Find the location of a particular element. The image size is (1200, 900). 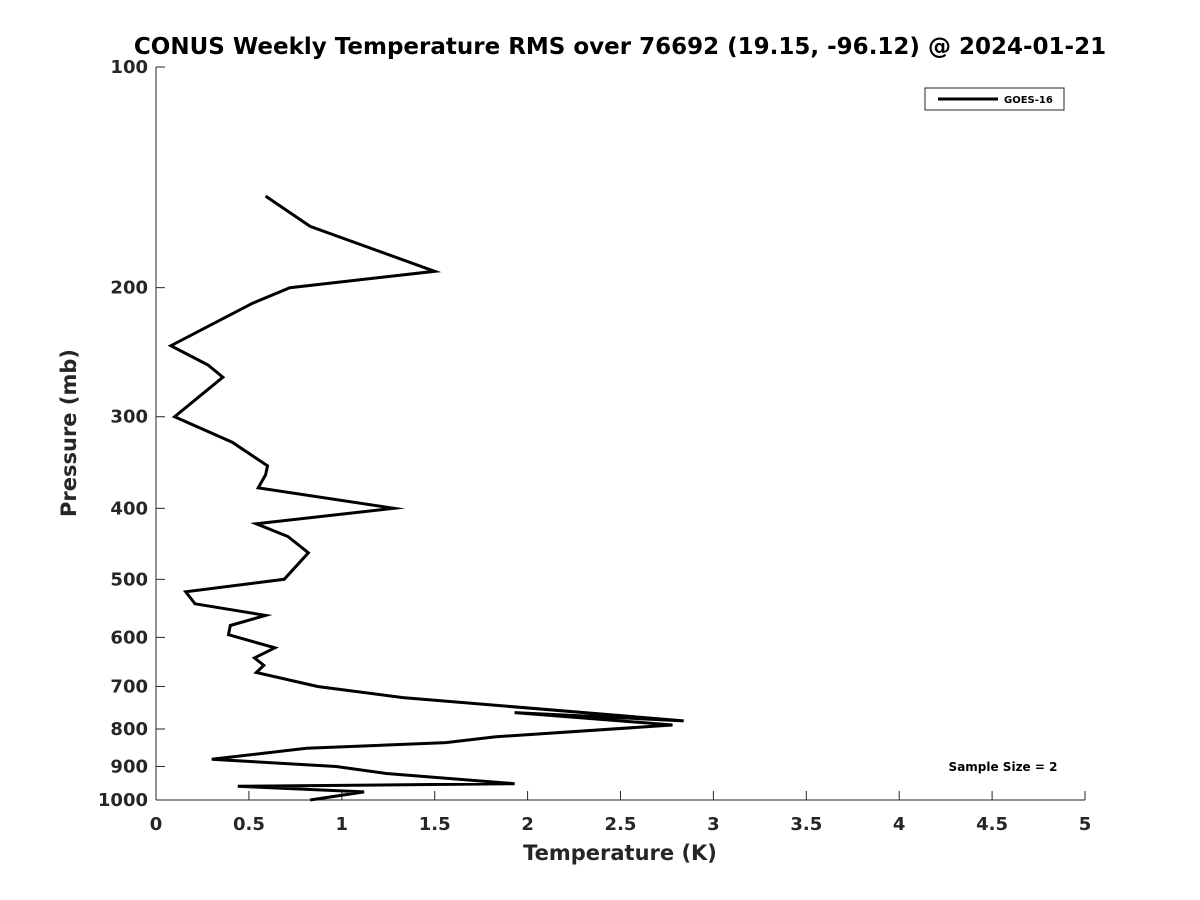

x-tick-label: 1 is located at coordinates (342, 824).